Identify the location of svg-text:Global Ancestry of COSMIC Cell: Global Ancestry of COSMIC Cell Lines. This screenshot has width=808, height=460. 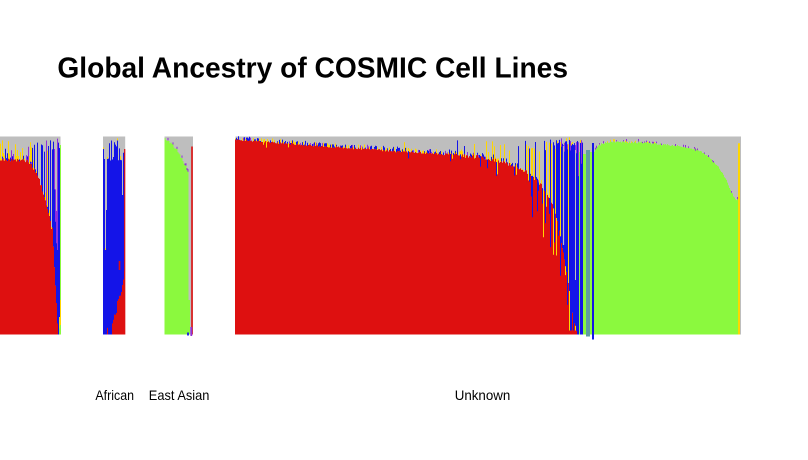
(312, 68).